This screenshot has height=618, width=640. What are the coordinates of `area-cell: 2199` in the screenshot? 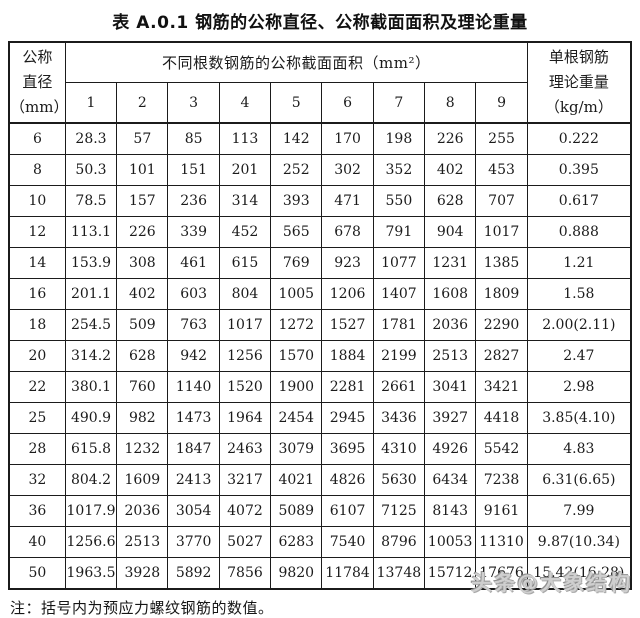 It's located at (399, 356).